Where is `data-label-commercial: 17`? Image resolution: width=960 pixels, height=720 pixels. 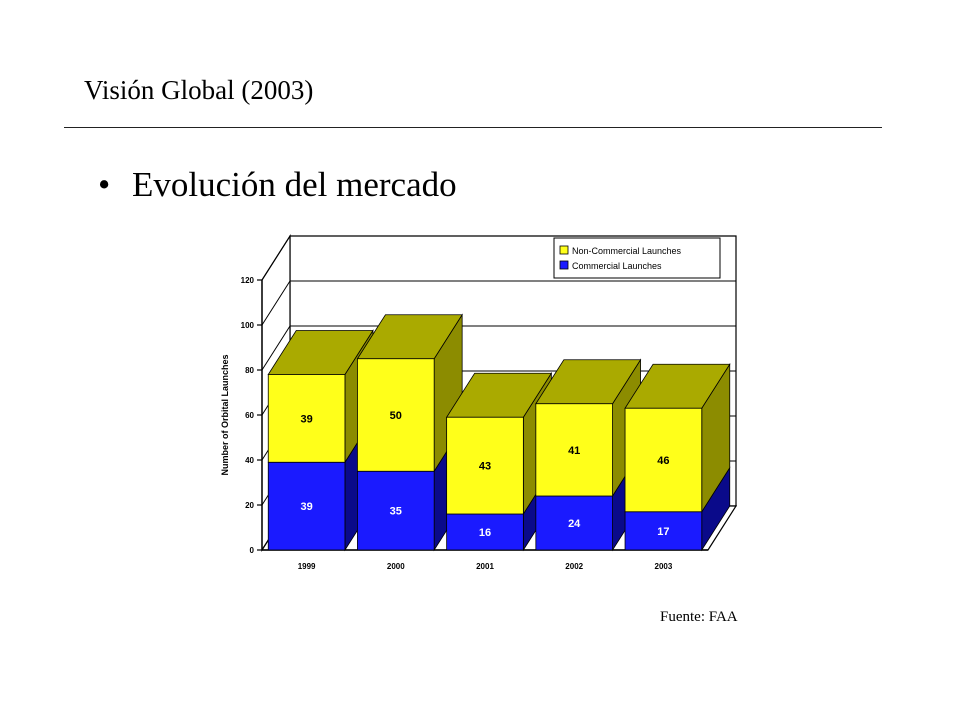 data-label-commercial: 17 is located at coordinates (663, 532).